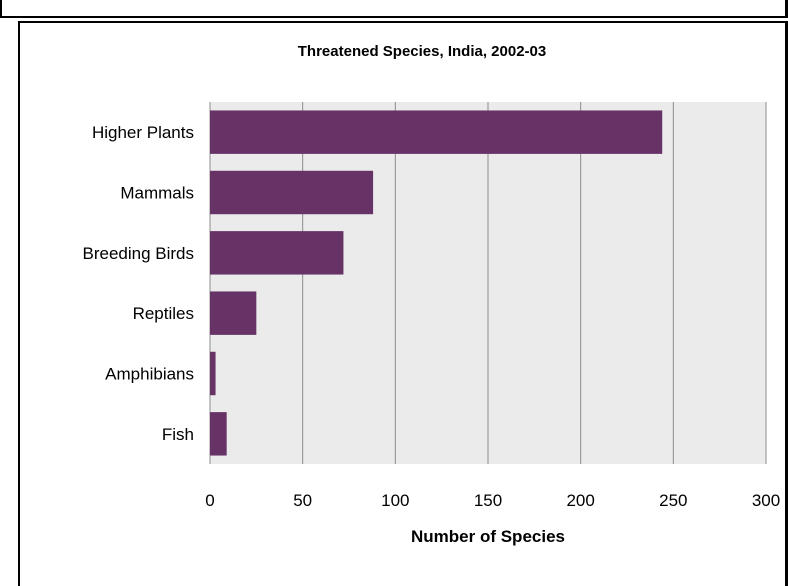 The image size is (788, 586). What do you see at coordinates (149, 374) in the screenshot?
I see `category-label: Amphibians` at bounding box center [149, 374].